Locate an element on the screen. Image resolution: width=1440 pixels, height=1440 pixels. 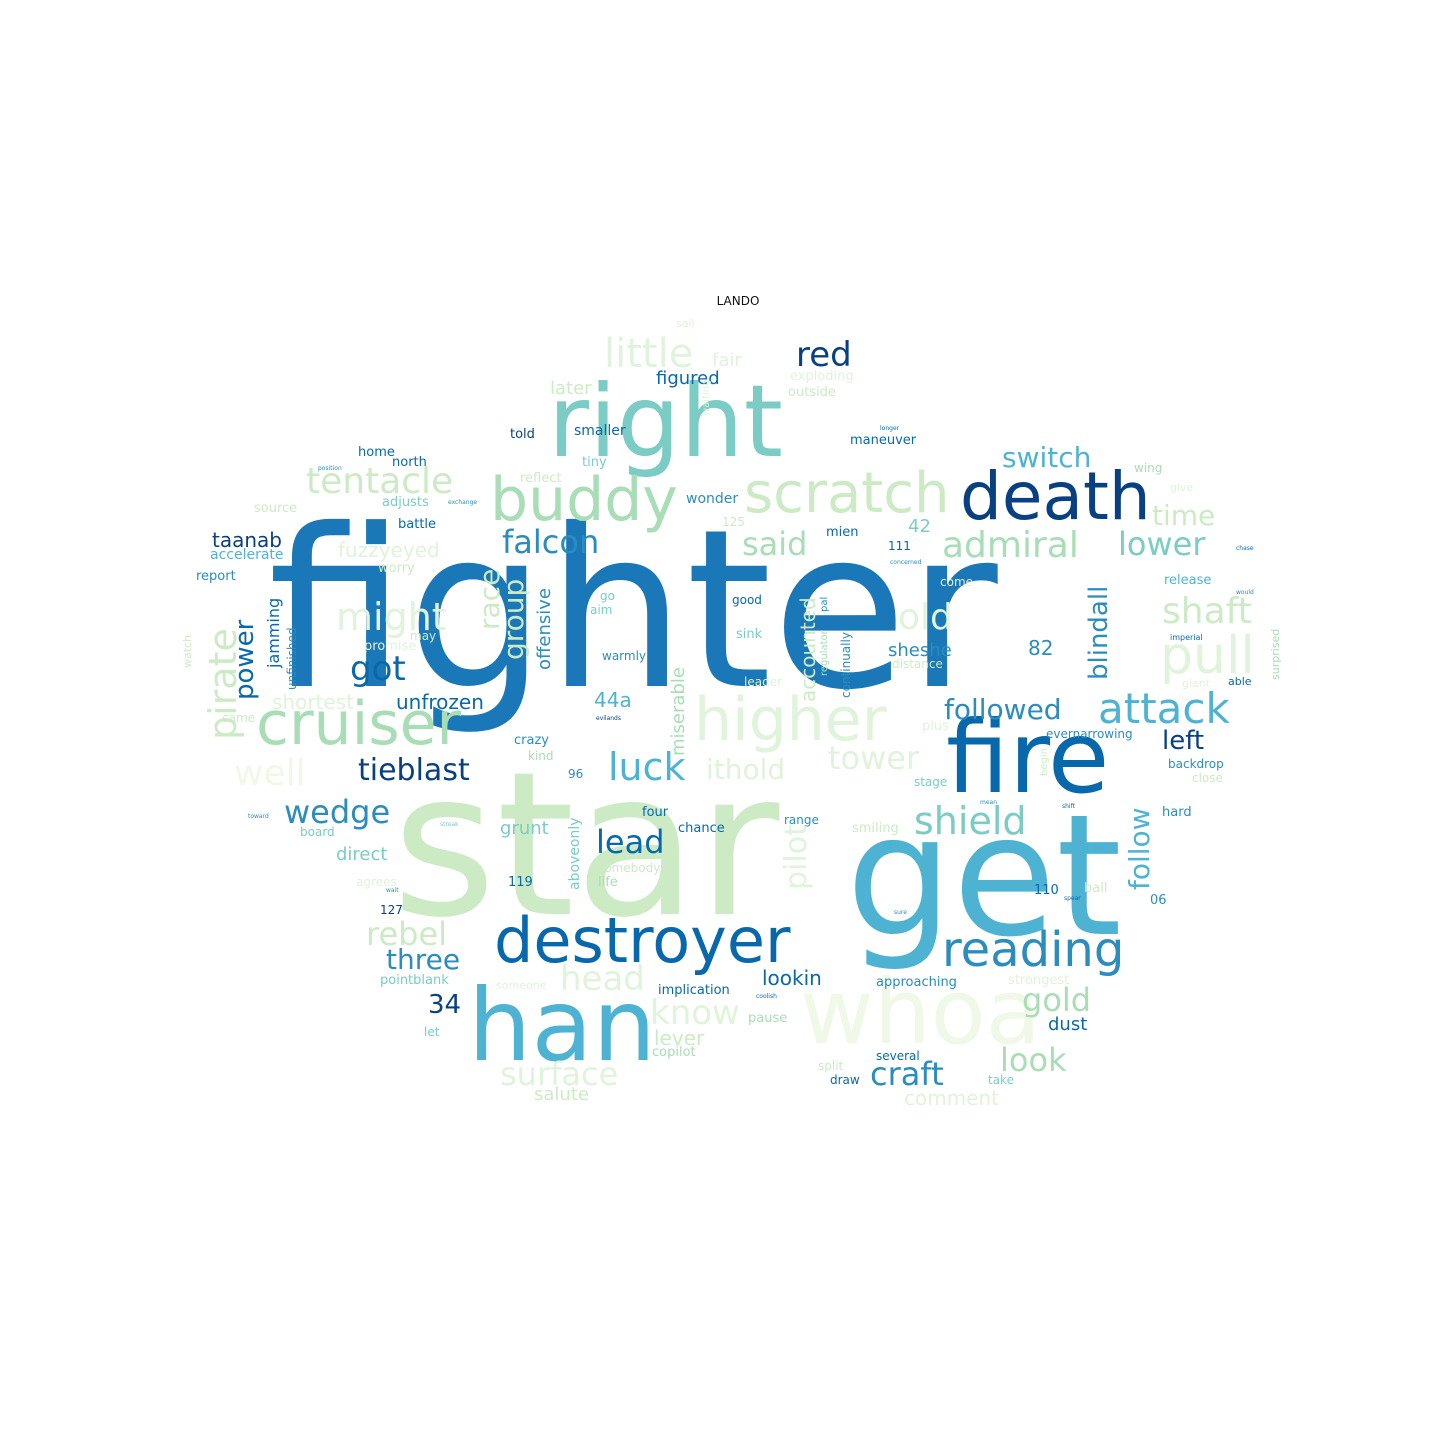
cloud-word: mean is located at coordinates (989, 802).